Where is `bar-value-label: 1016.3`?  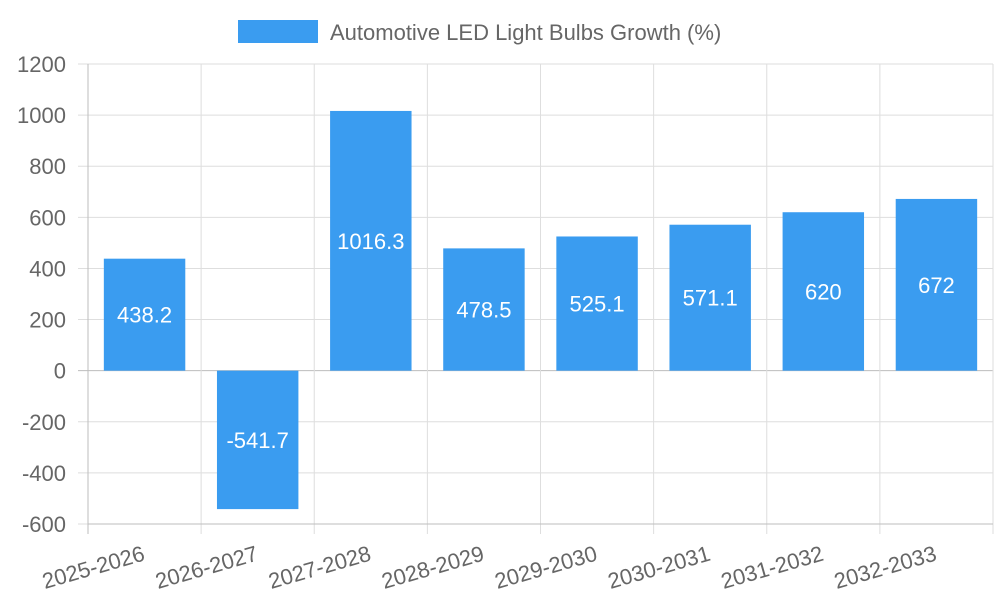
bar-value-label: 1016.3 is located at coordinates (370, 241).